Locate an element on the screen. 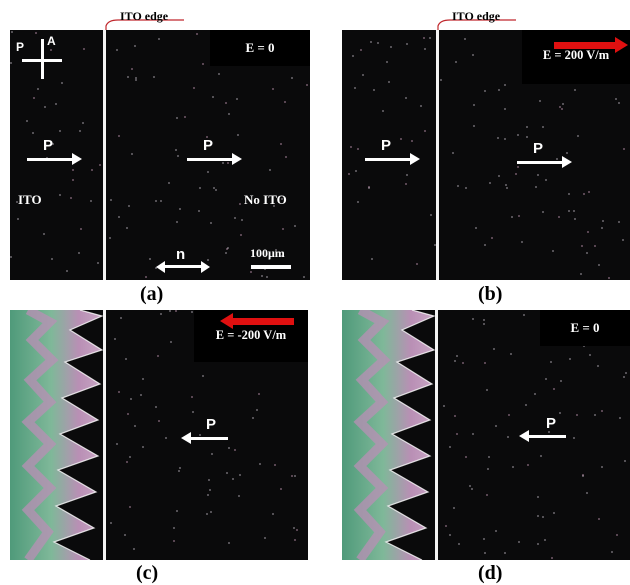  director-label: n is located at coordinates (181, 254).